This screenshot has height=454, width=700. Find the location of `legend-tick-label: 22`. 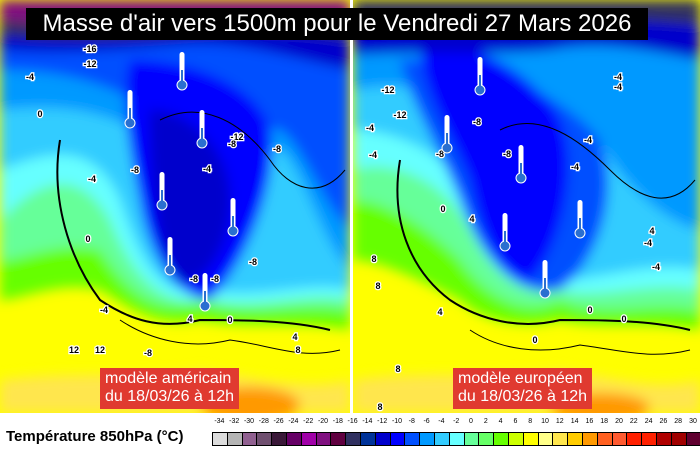

legend-tick-label: 22 is located at coordinates (633, 421).